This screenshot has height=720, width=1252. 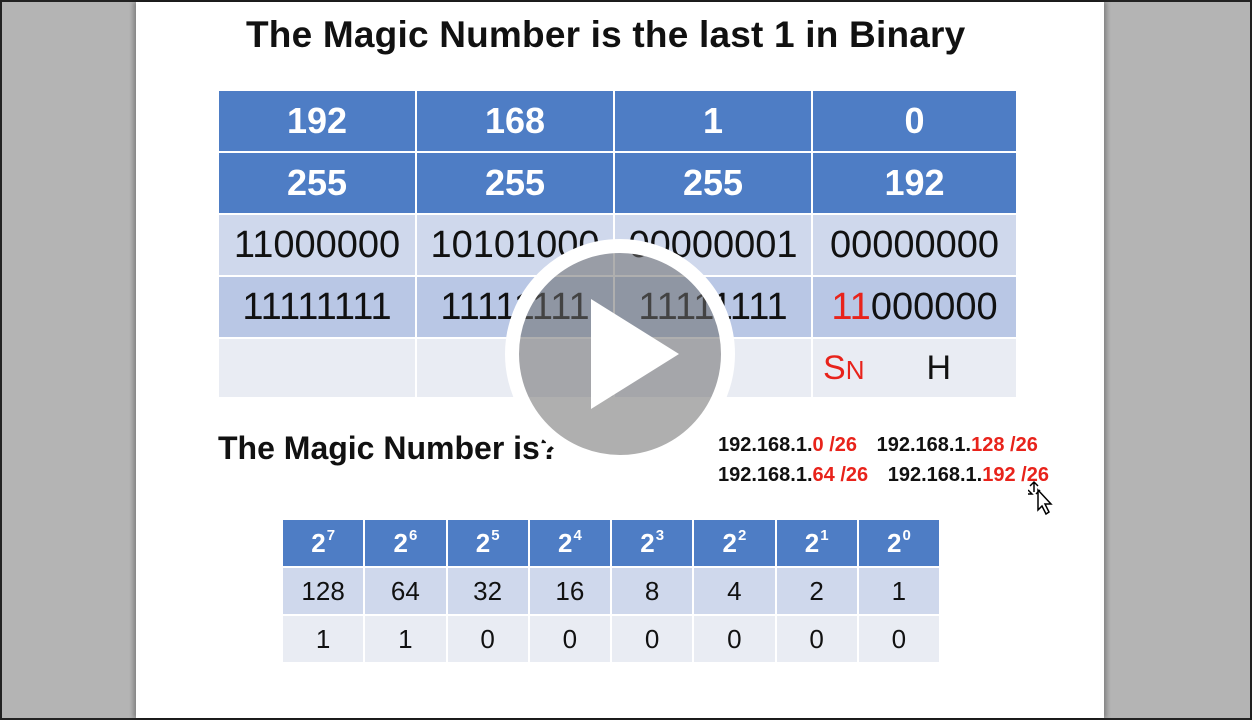 What do you see at coordinates (851, 306) in the screenshot?
I see `network-bits: 11` at bounding box center [851, 306].